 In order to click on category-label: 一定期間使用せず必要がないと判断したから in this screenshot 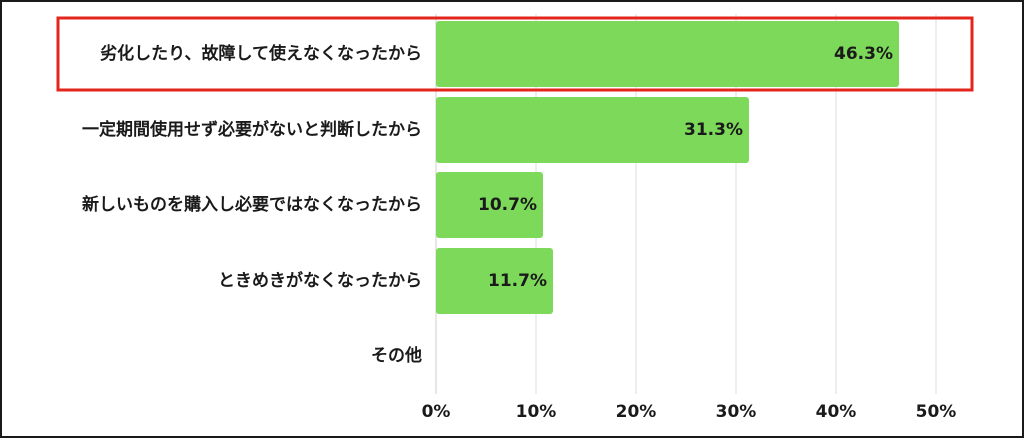, I will do `click(252, 129)`.